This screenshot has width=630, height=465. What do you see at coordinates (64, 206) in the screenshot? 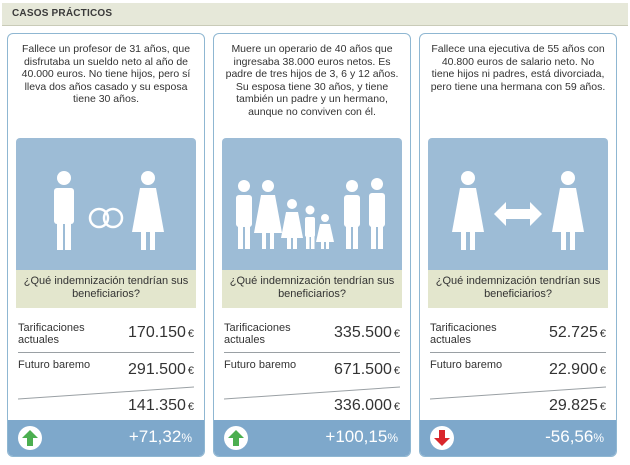
I see `man-figure-body` at bounding box center [64, 206].